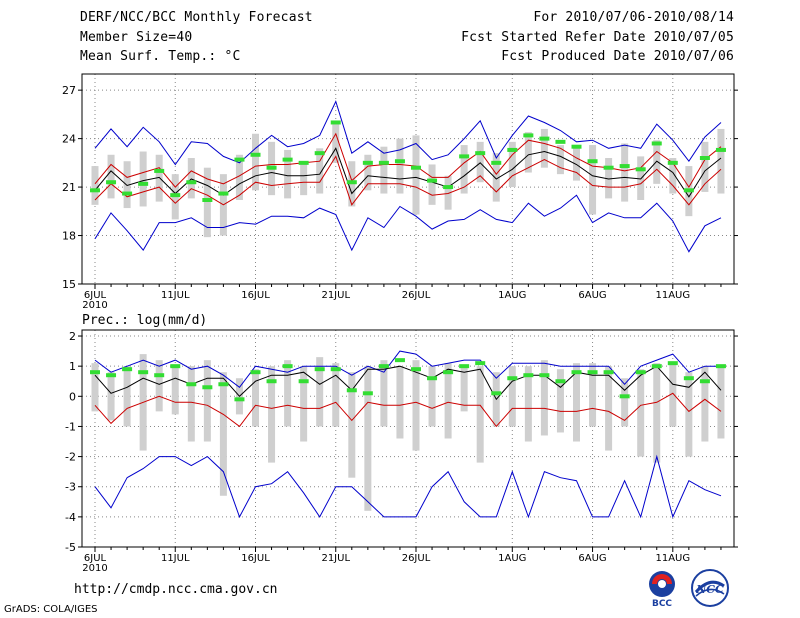 Image resolution: width=800 pixels, height=618 pixels. I want to click on forecast-started: Fcst Started Refer Date 2010/07/05, so click(597, 37).